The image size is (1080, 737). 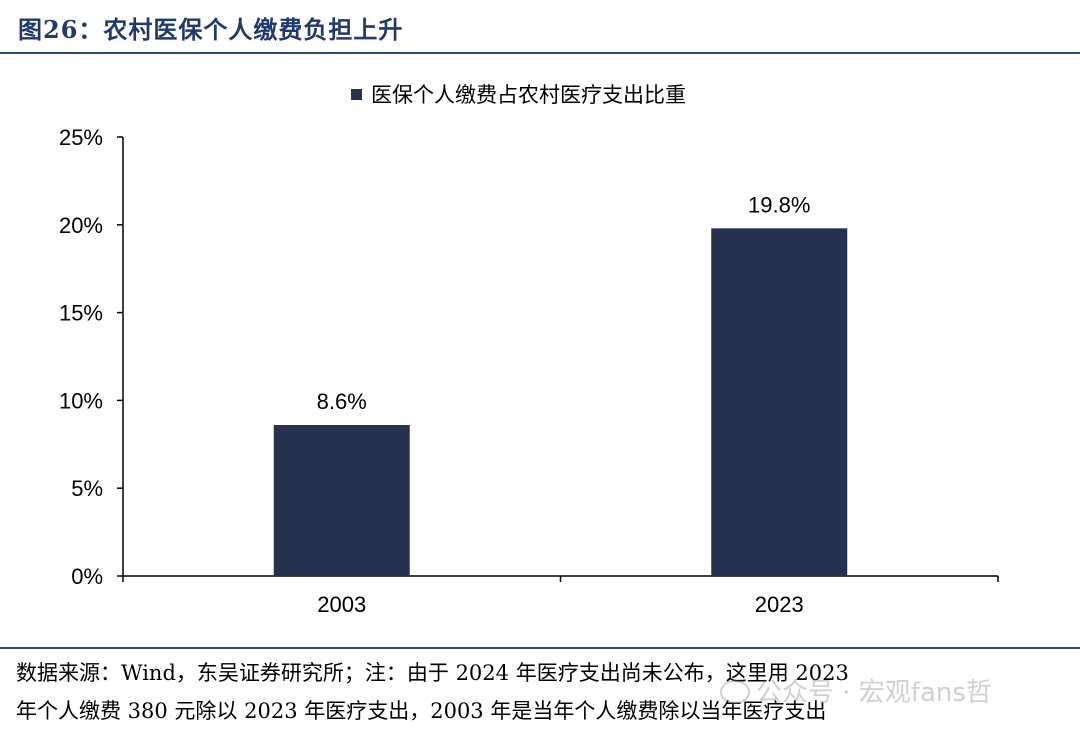 What do you see at coordinates (735, 692) in the screenshot?
I see `wechat-icon` at bounding box center [735, 692].